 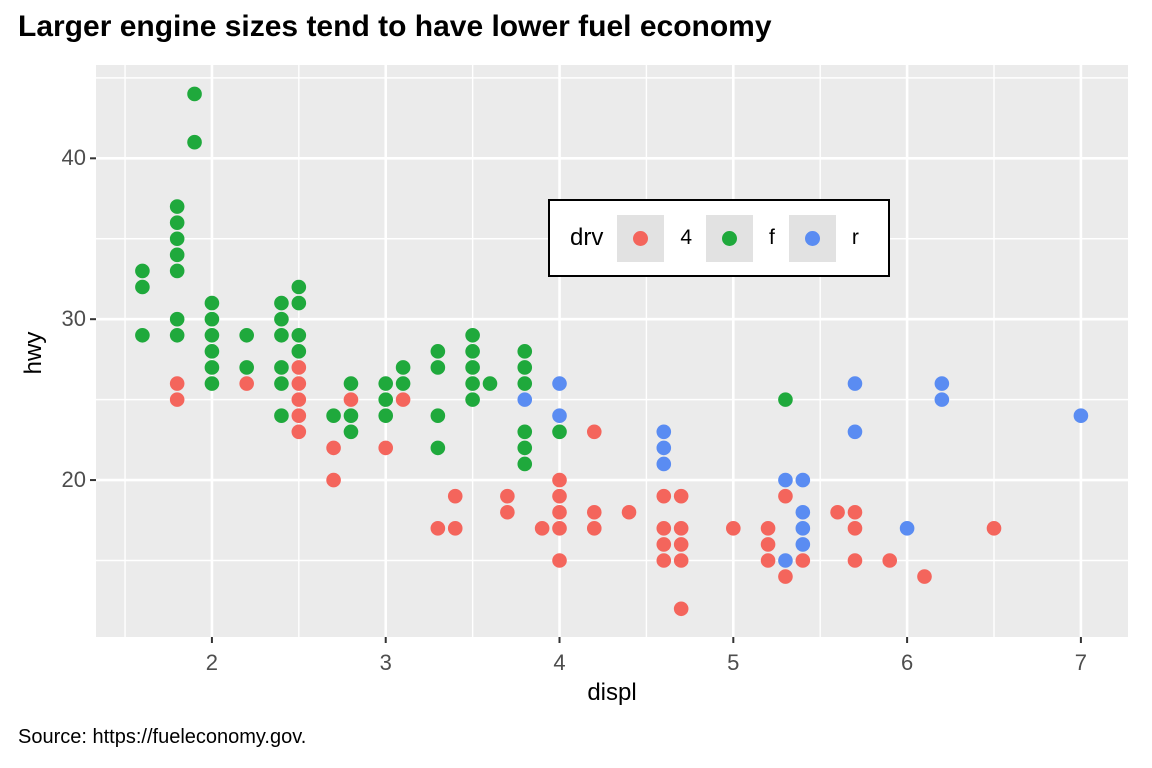 What do you see at coordinates (772, 237) in the screenshot?
I see `legend-label-f: f` at bounding box center [772, 237].